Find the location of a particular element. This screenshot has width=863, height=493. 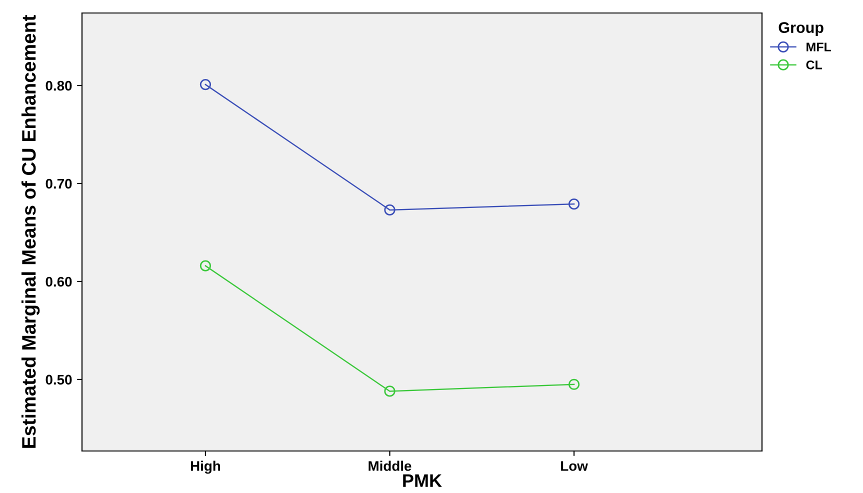

y-tick-label: 0.50 is located at coordinates (59, 379).